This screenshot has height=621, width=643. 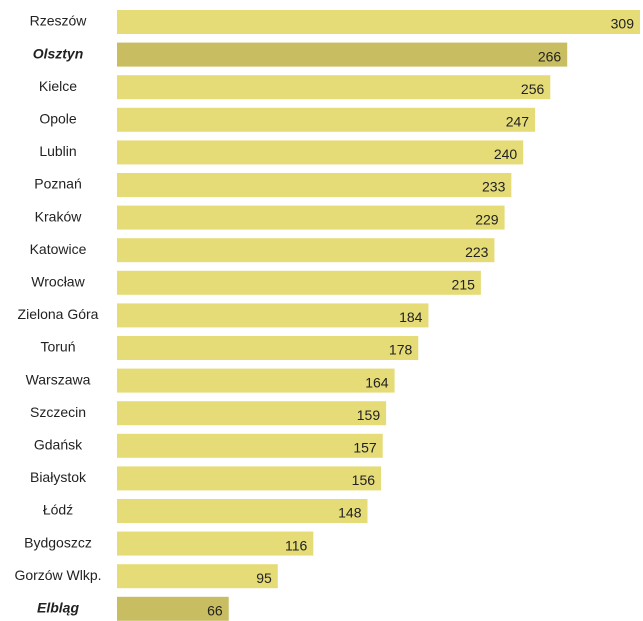 What do you see at coordinates (58, 542) in the screenshot?
I see `category-label: Bydgoszcz` at bounding box center [58, 542].